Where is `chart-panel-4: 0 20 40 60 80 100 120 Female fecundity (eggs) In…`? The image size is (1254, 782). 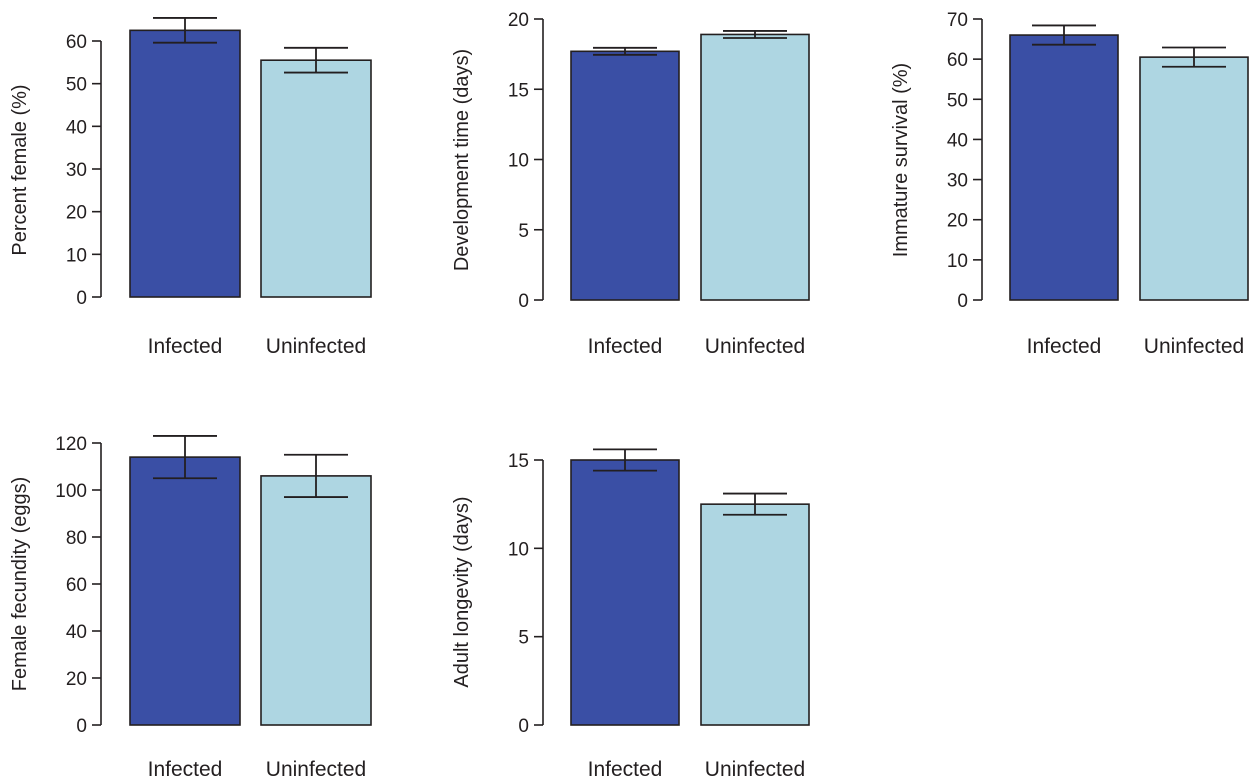
chart-panel-4: 0 20 40 60 80 100 120 Female fecundity (eggs) In… is located at coordinates (190, 607).